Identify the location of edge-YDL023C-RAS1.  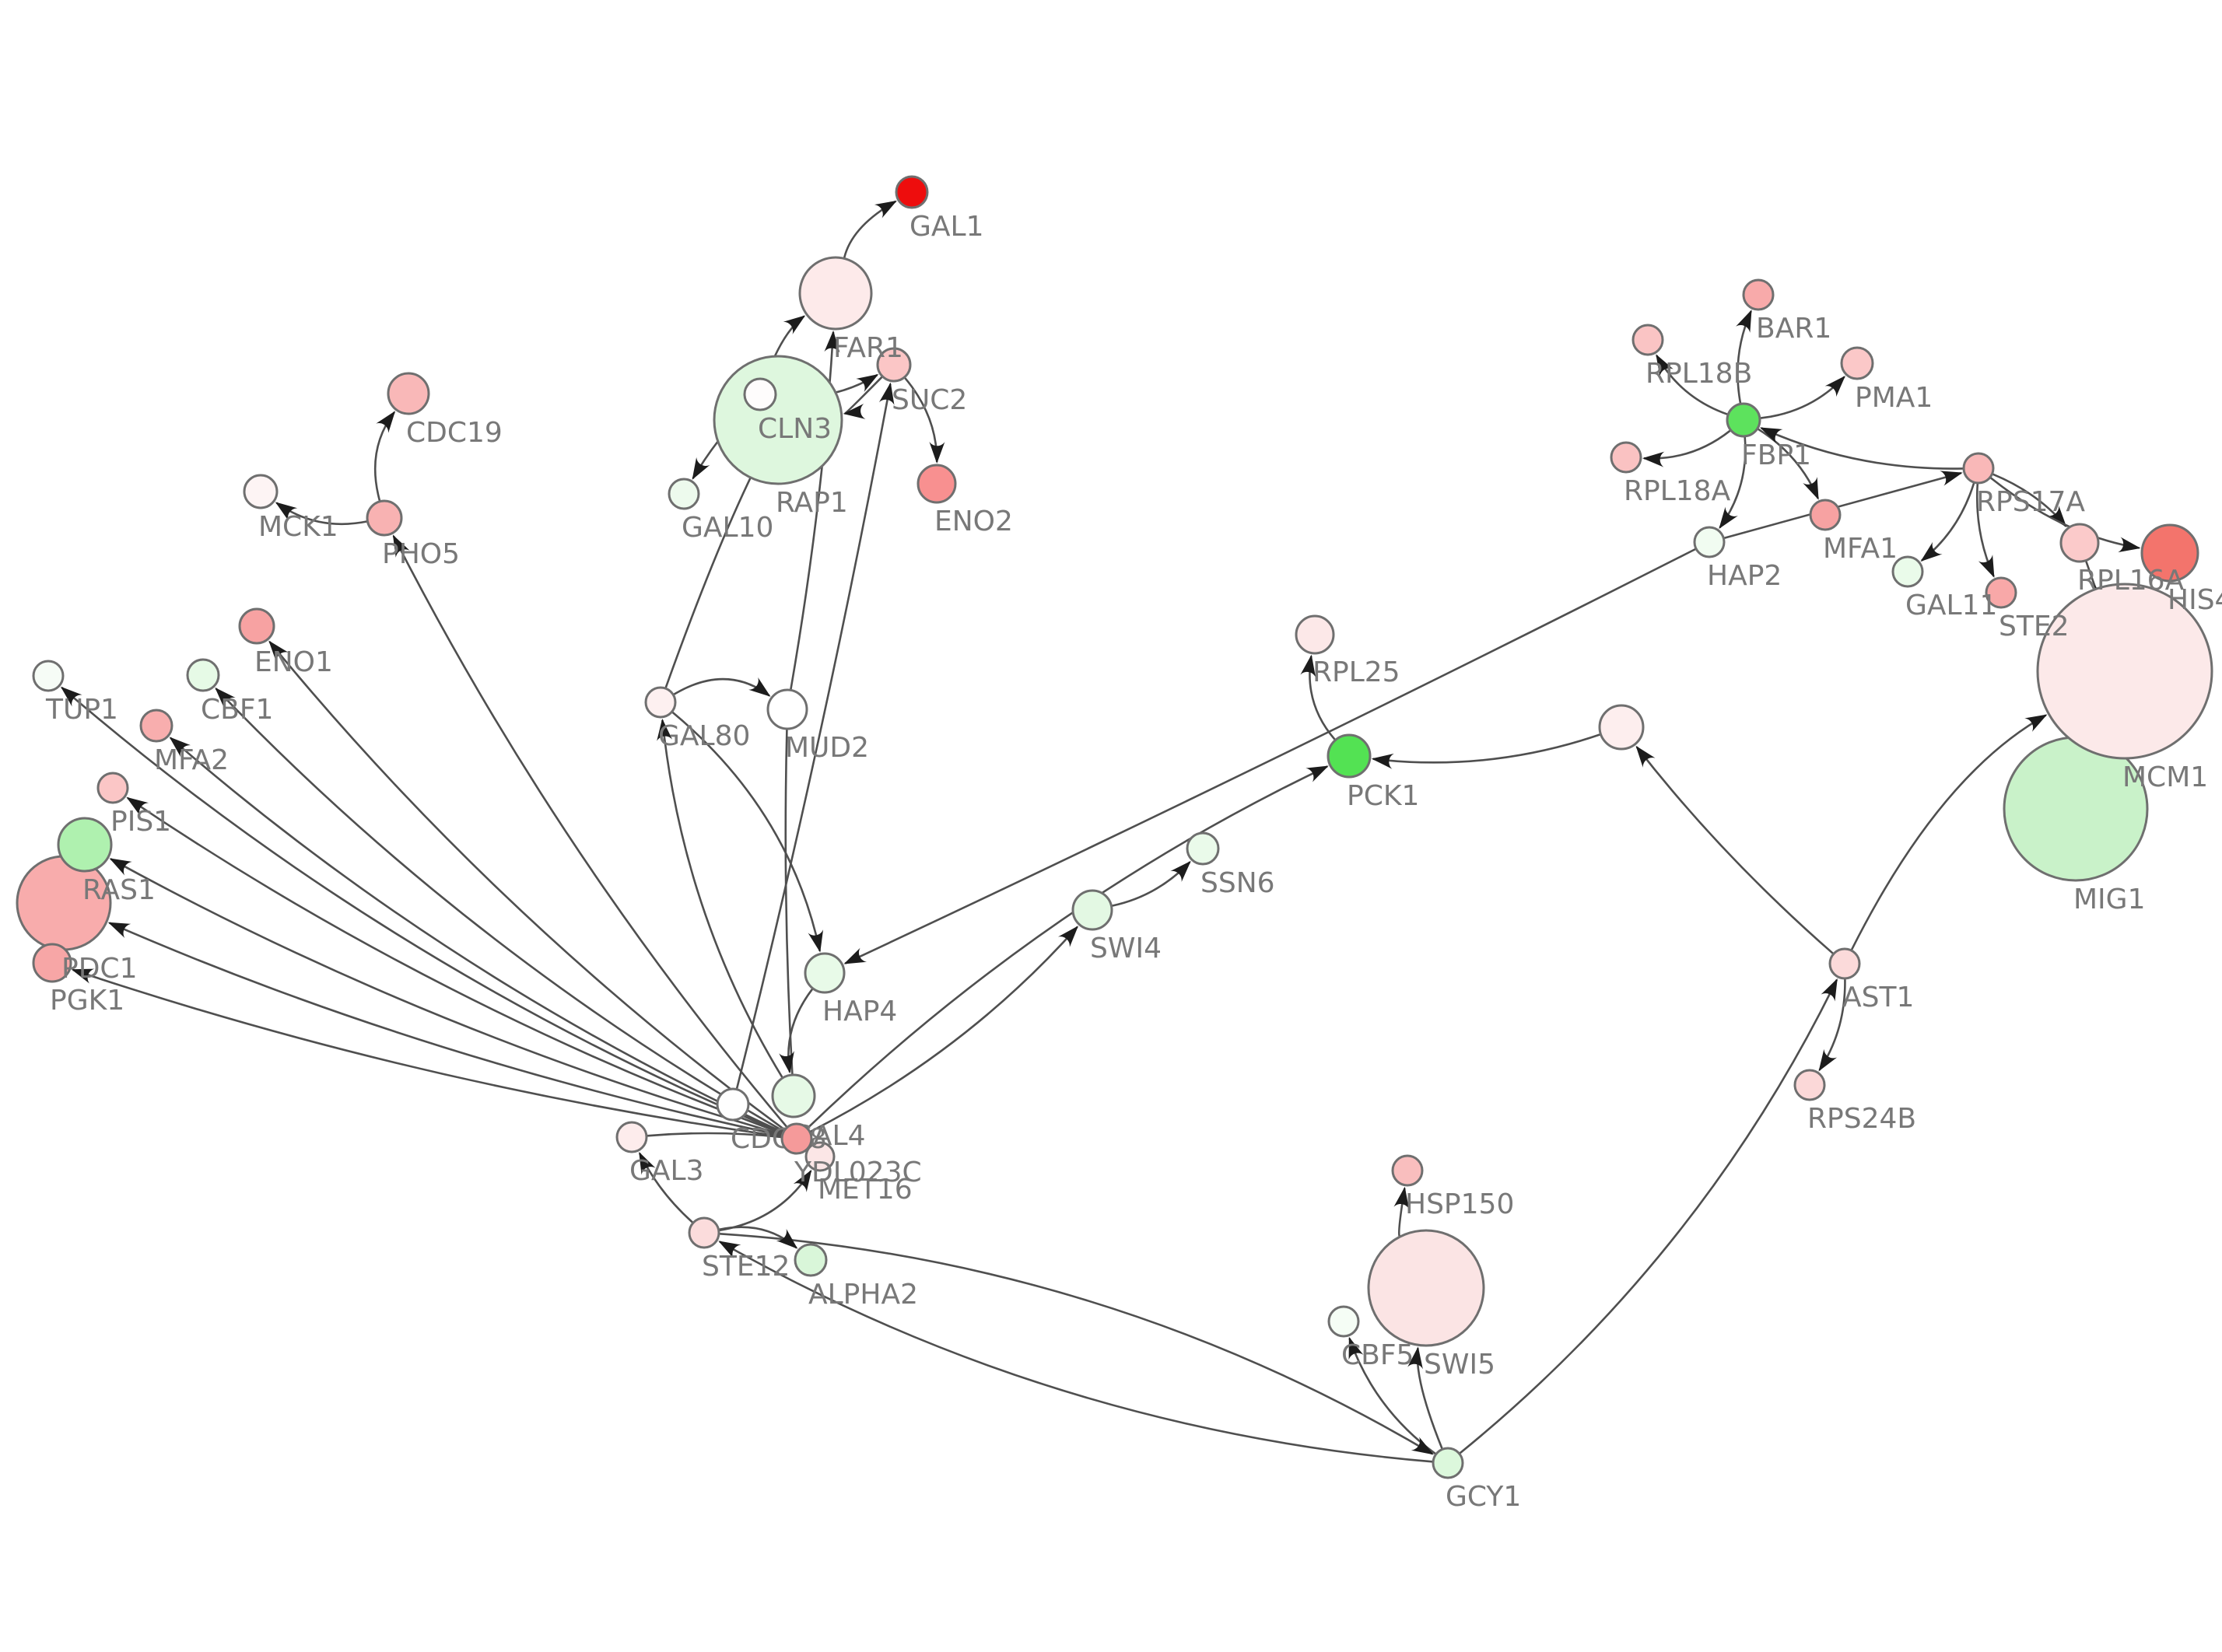
(446, 997).